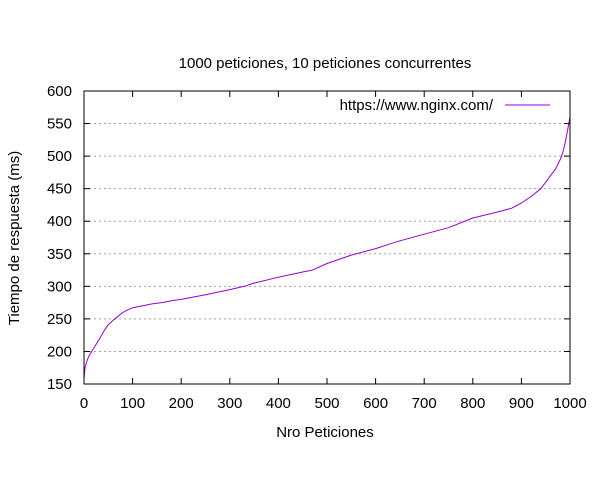 This screenshot has height=480, width=600. Describe the element at coordinates (521, 403) in the screenshot. I see `x-tick-label: 900` at that location.